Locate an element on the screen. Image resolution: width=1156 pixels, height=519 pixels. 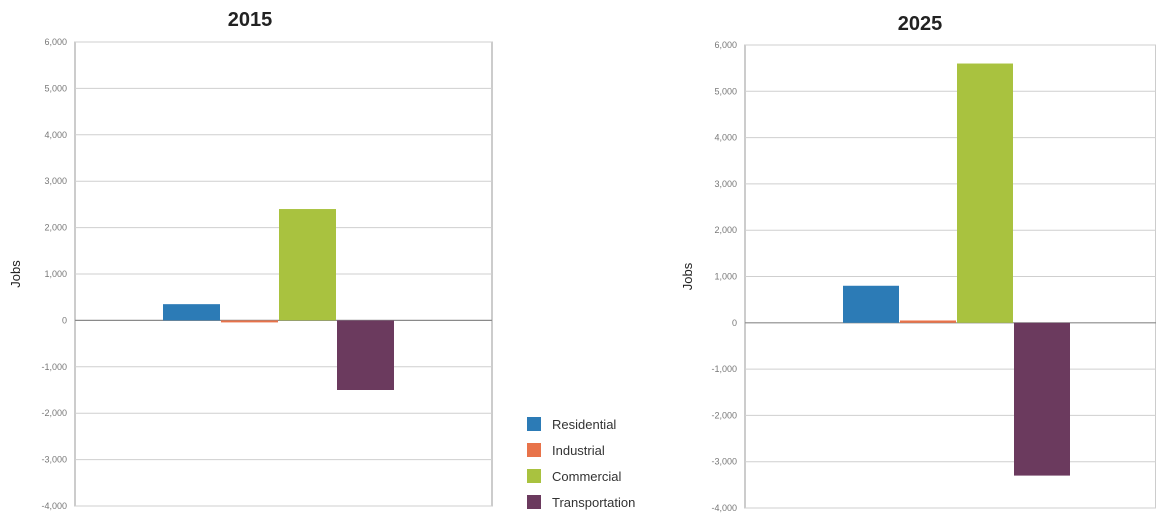
legend-swatch-industrial is located at coordinates (534, 450).